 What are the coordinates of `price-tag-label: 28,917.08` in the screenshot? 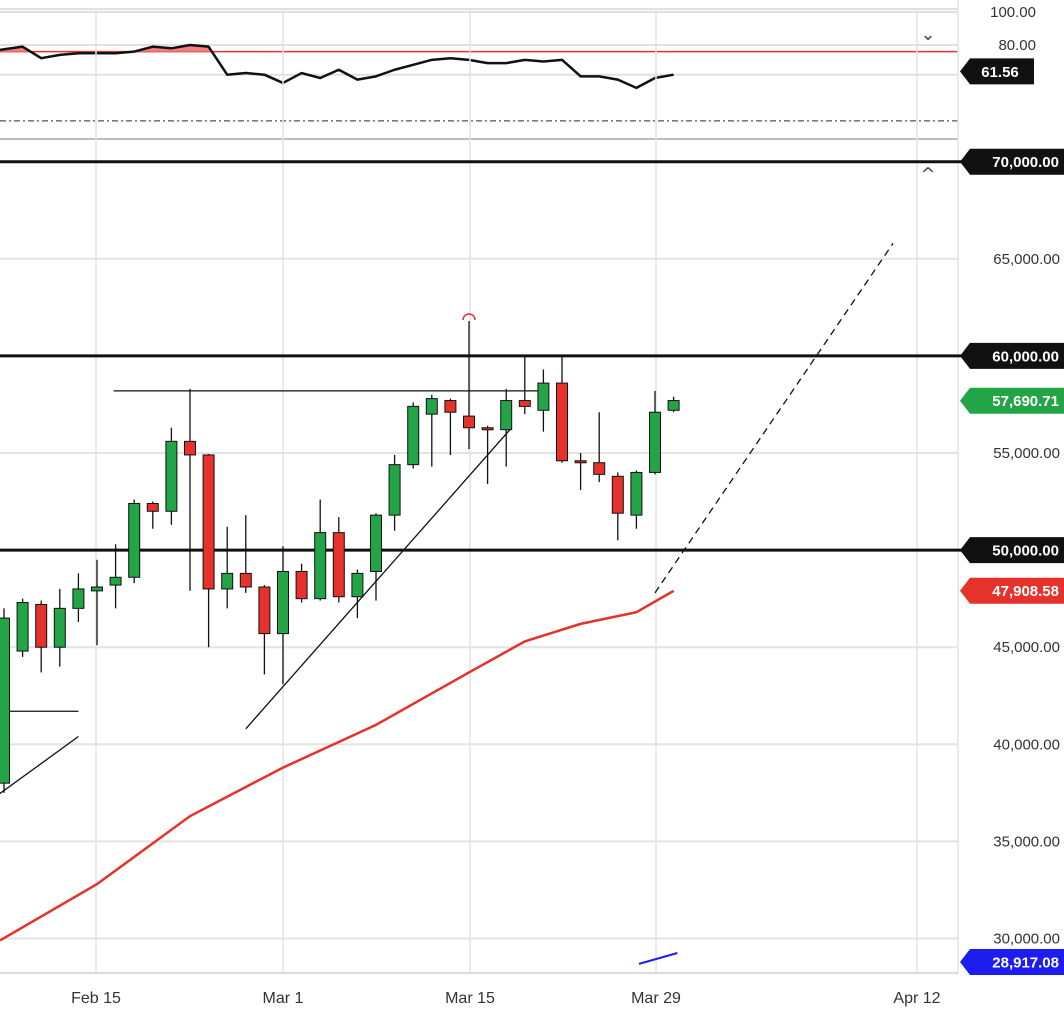 It's located at (1025, 963).